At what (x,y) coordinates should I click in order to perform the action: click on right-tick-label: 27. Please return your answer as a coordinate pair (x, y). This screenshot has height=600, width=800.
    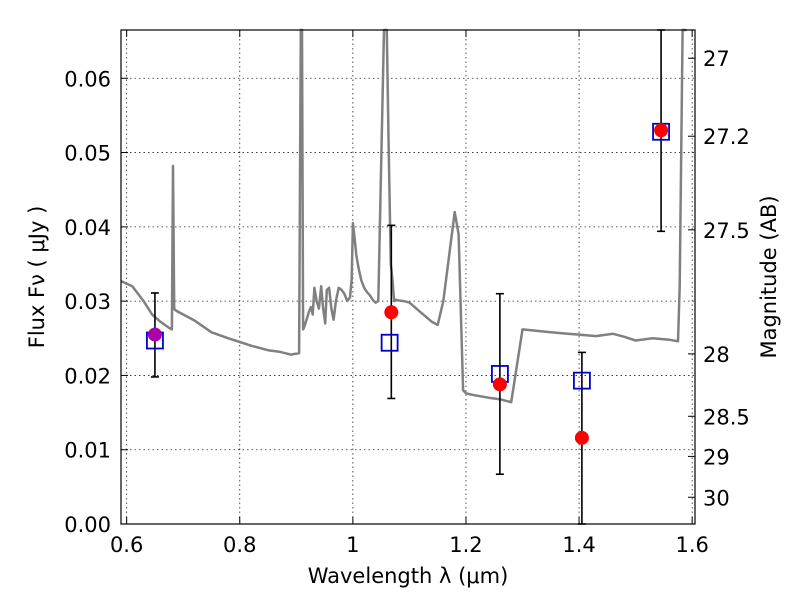
    Looking at the image, I should click on (716, 59).